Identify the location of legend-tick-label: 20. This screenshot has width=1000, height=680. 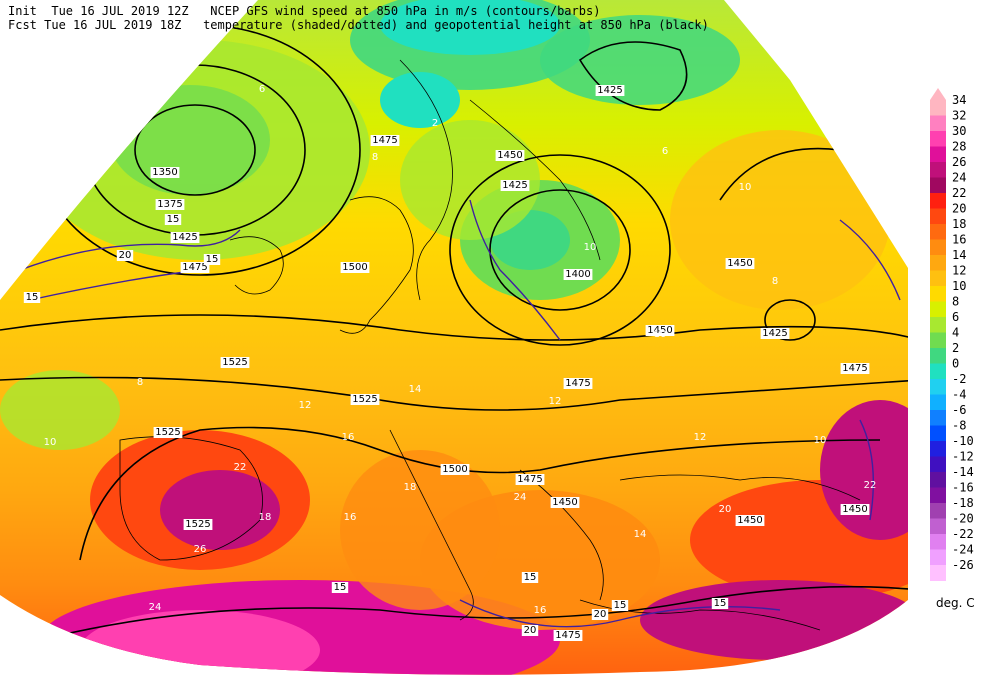
(959, 209).